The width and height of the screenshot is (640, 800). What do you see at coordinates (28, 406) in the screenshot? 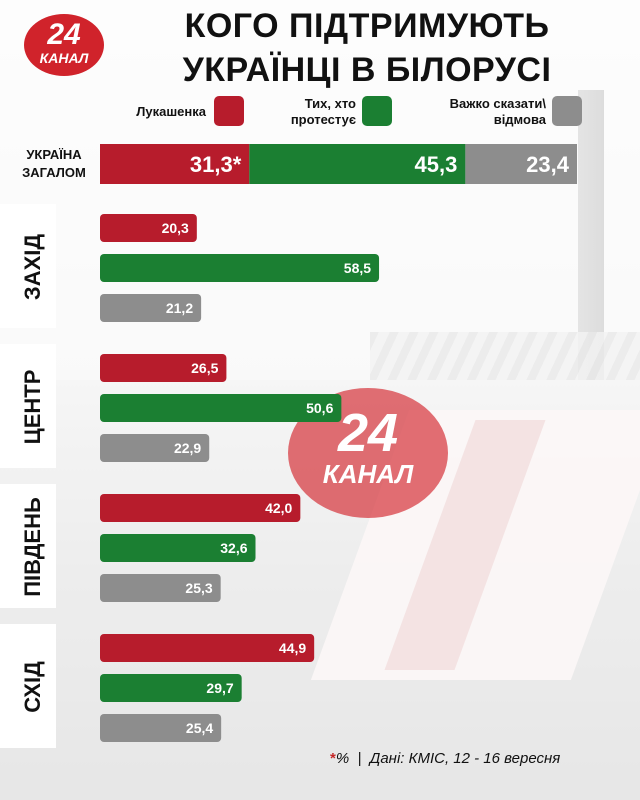
I see `region-band-center` at bounding box center [28, 406].